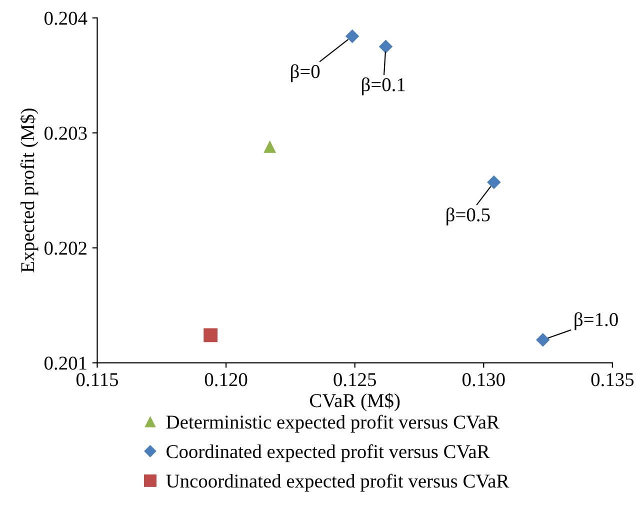 The height and width of the screenshot is (511, 644). I want to click on annotation: β=1.0, so click(596, 321).